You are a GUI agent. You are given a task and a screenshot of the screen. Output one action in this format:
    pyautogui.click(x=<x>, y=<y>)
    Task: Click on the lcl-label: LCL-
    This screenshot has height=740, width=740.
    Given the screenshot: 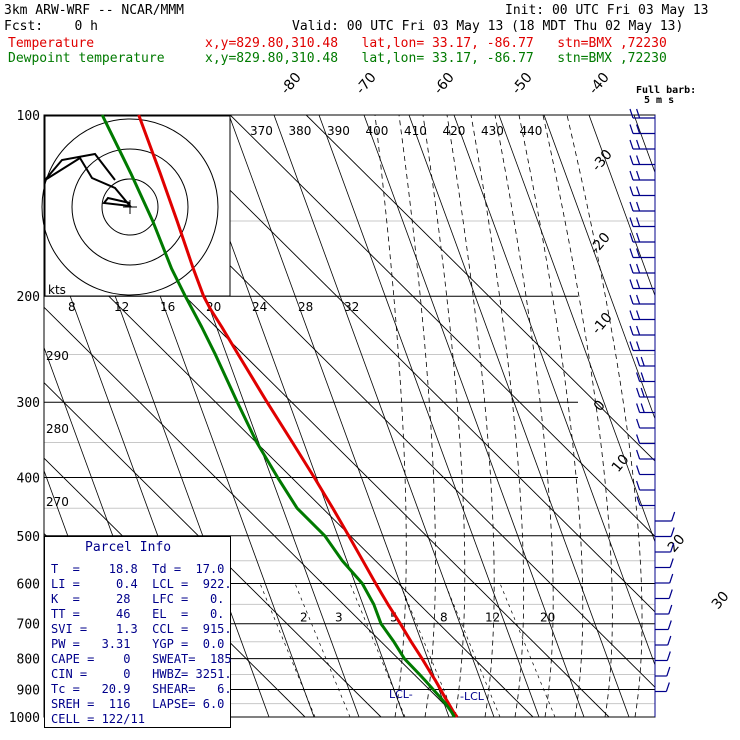 What is the action you would take?
    pyautogui.click(x=401, y=694)
    